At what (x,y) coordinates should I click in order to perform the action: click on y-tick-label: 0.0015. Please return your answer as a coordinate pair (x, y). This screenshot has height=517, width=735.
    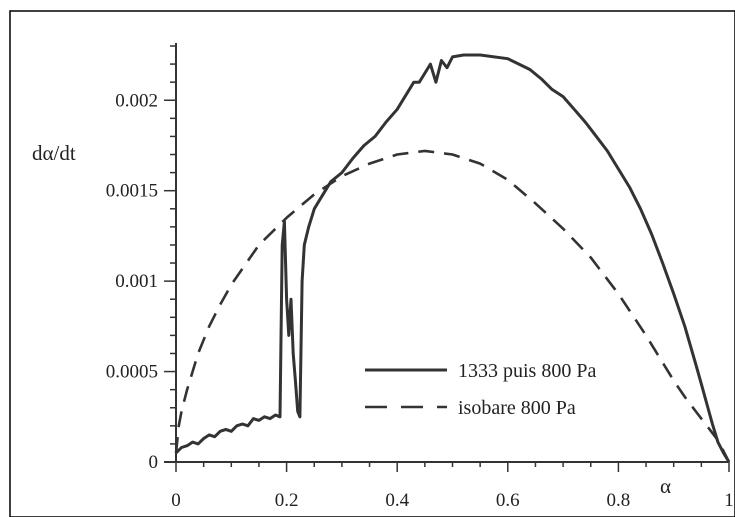
    Looking at the image, I should click on (132, 191).